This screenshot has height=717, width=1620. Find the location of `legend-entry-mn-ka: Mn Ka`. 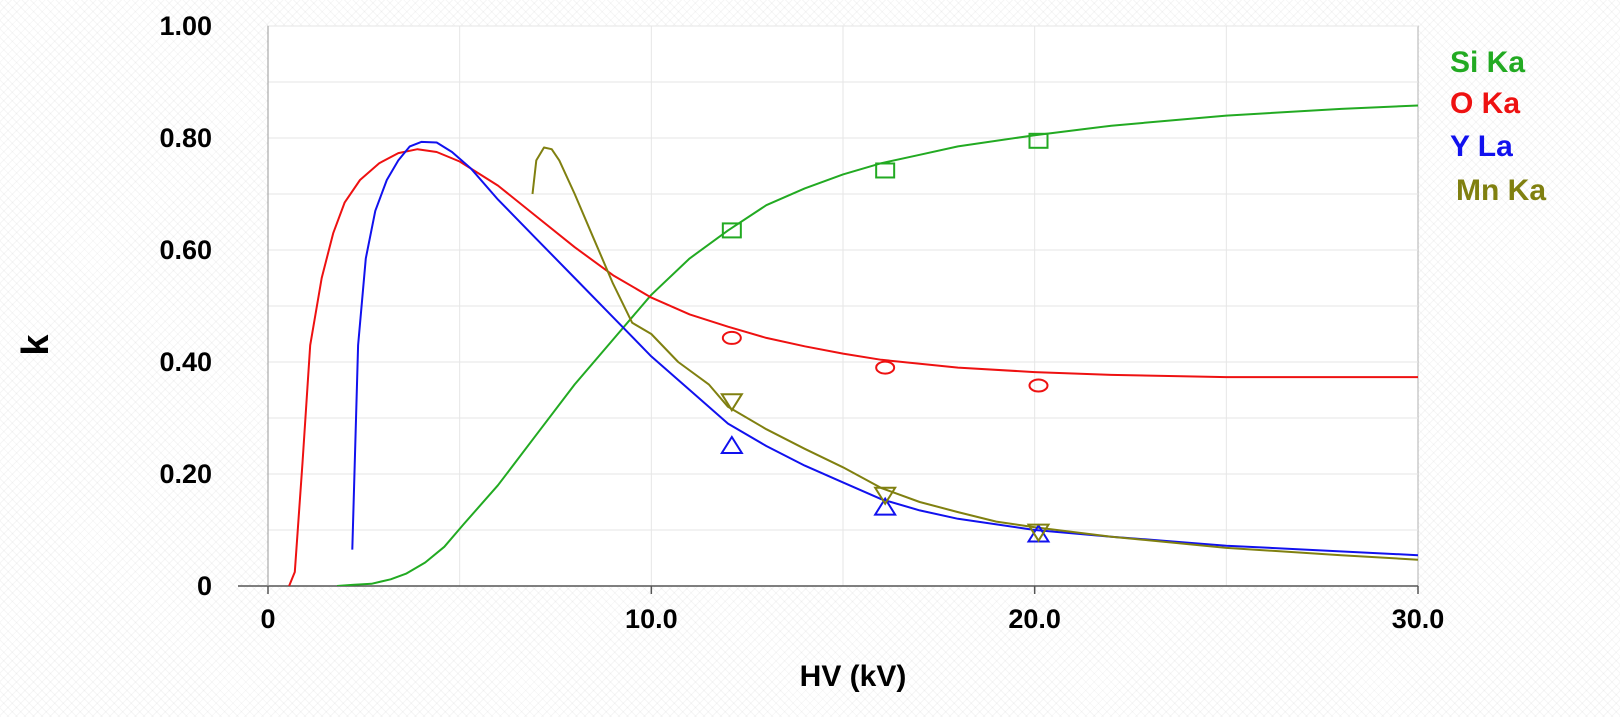

legend-entry-mn-ka: Mn Ka is located at coordinates (1501, 190).